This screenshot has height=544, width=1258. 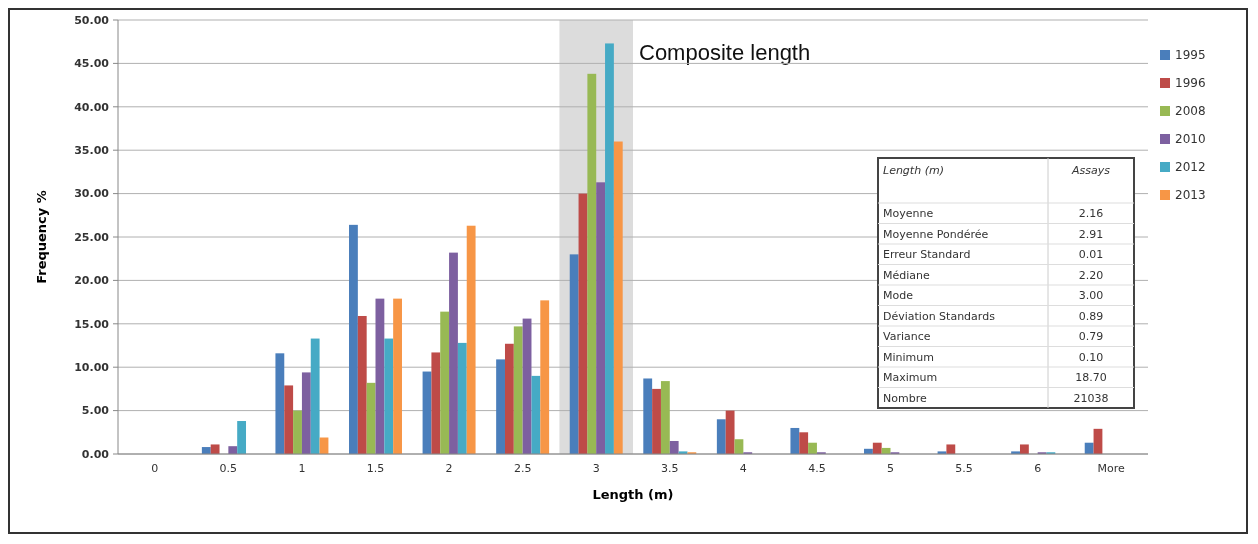 I want to click on x-tick-label: 5.5, so click(x=964, y=468).